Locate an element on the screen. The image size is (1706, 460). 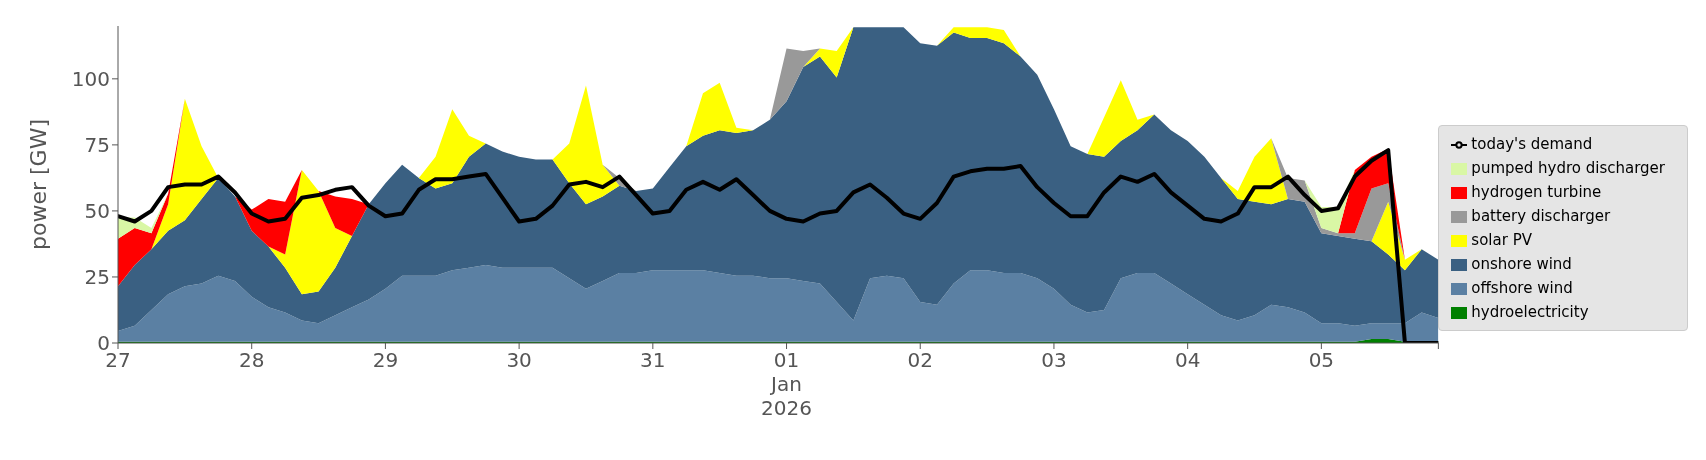
x-tick-label: 30 is located at coordinates (519, 360).